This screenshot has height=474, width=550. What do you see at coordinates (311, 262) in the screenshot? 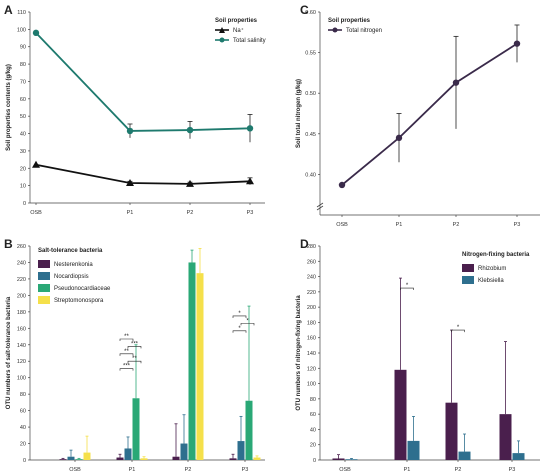
I see `y-tick-label: 260` at bounding box center [311, 262].